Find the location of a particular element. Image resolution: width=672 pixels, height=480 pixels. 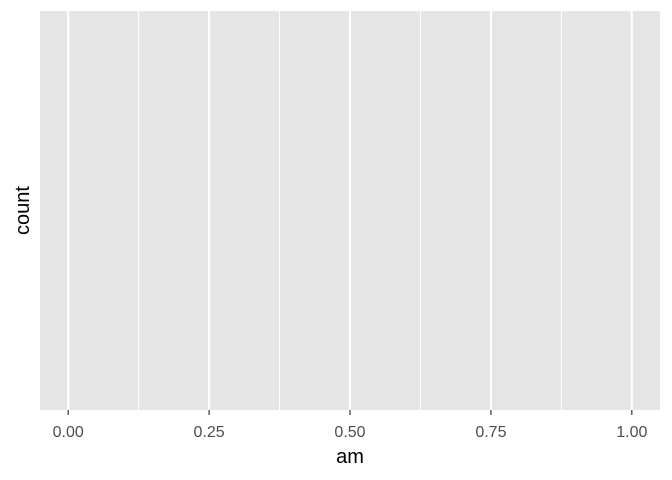

y-axis-title: count is located at coordinates (23, 210).